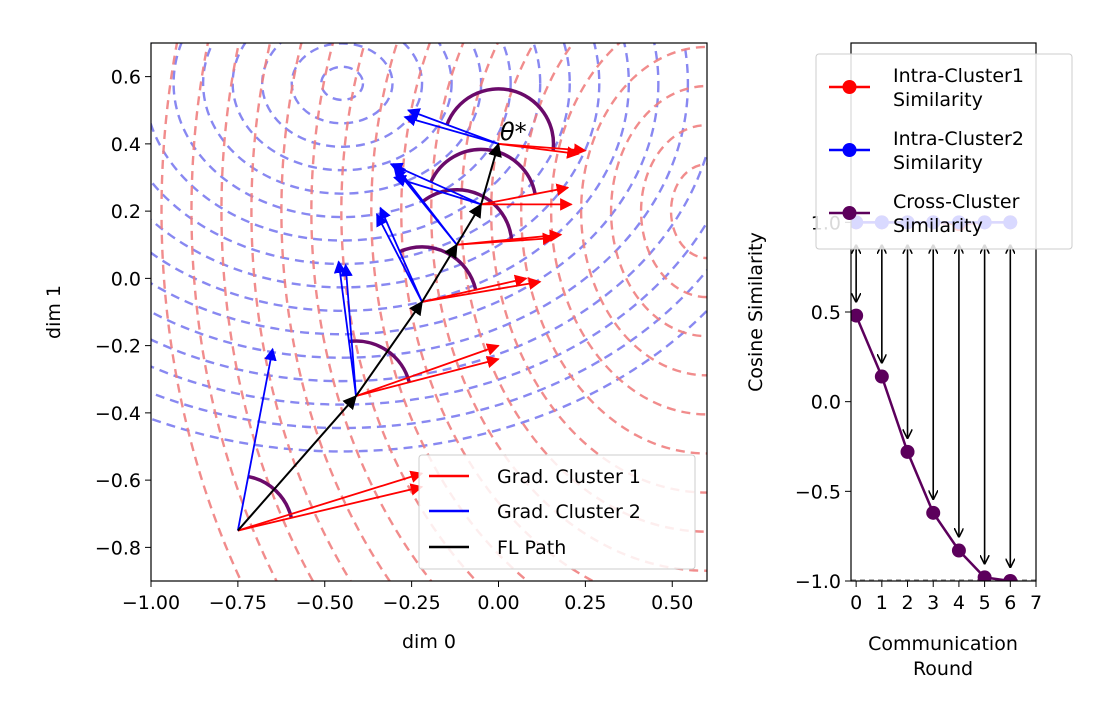 This screenshot has height=714, width=1094. Describe the element at coordinates (943, 669) in the screenshot. I see `right-x-axis-label-line2: Round` at that location.